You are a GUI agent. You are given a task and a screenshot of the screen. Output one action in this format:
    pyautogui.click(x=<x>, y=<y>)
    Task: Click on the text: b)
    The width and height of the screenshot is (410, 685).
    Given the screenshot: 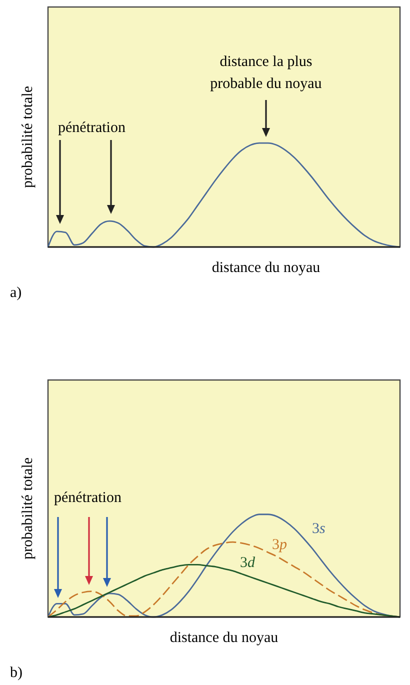 What is the action you would take?
    pyautogui.click(x=16, y=673)
    